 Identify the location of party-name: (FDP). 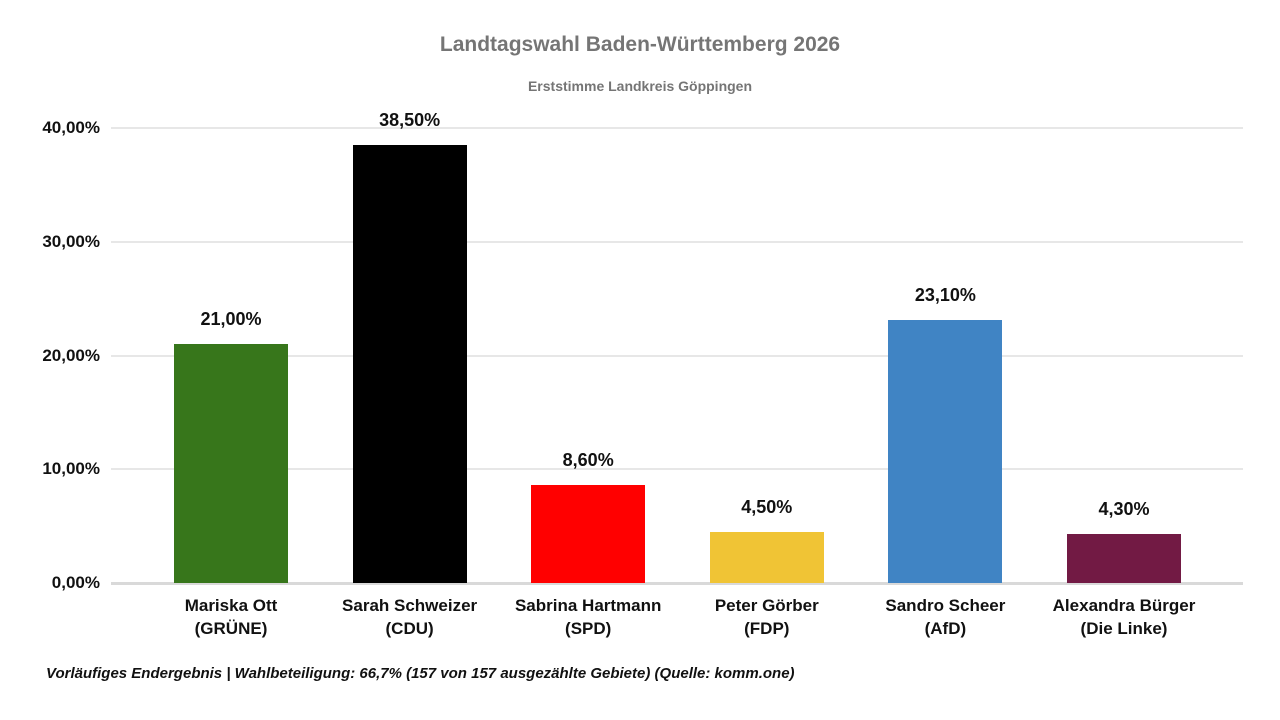
(767, 628).